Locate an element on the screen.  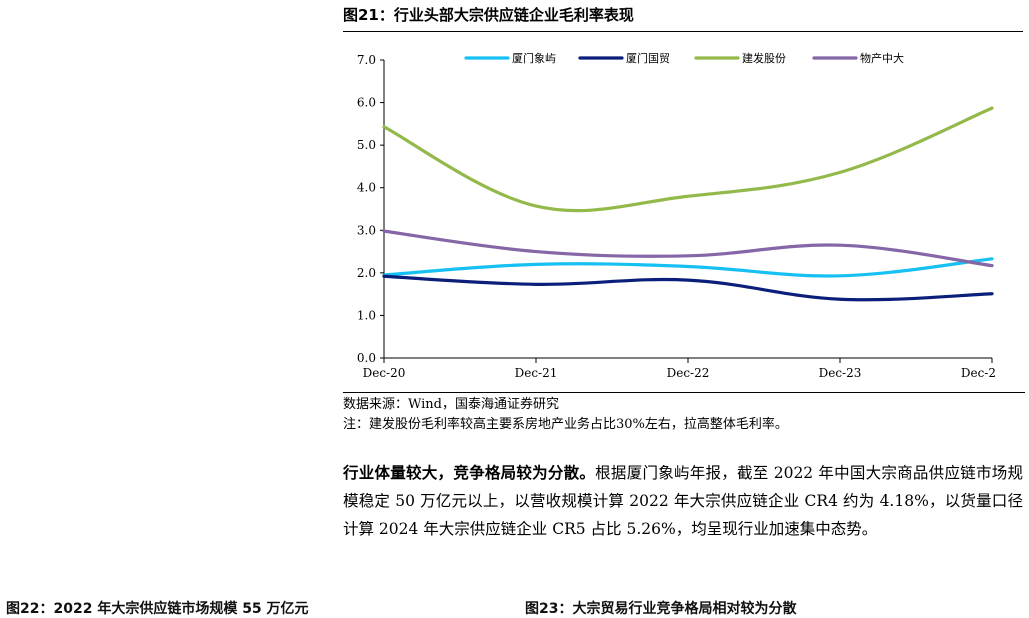
figure-title: 图21：行业头部大宗供应链企业毛利率表现 is located at coordinates (683, 18).